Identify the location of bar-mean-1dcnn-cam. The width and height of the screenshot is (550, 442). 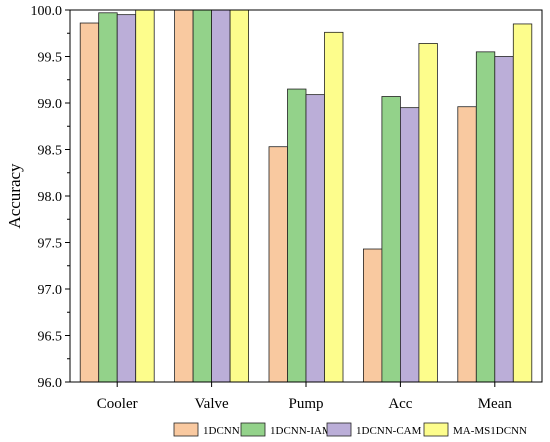
(504, 219).